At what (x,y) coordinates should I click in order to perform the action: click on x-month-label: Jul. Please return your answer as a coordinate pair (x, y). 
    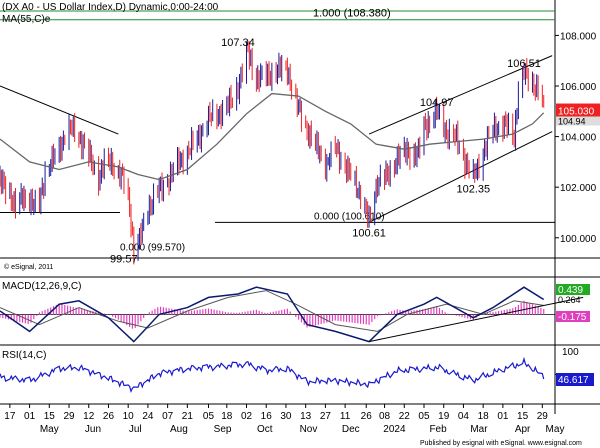
    Looking at the image, I should click on (135, 429).